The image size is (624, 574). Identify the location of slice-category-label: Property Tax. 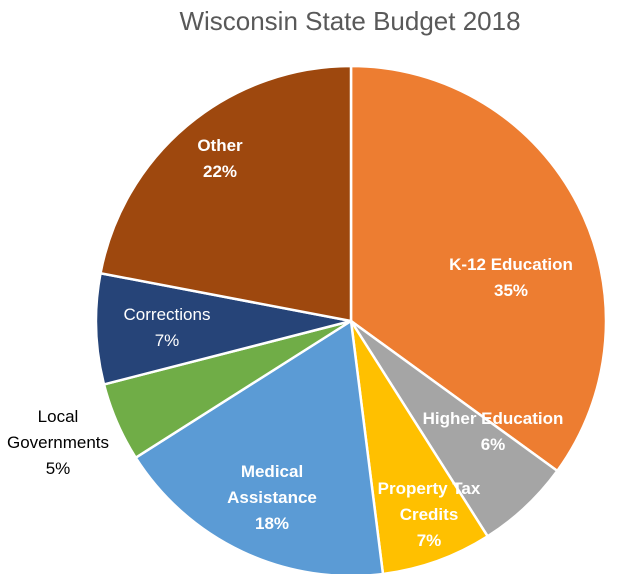
(429, 488).